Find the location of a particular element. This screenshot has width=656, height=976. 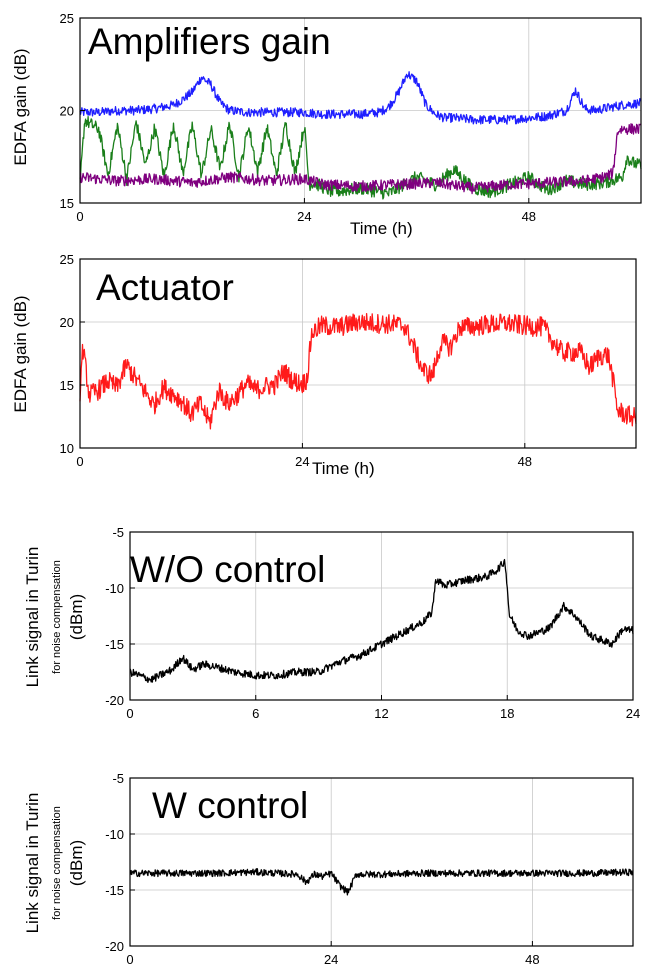

x-tick-label: 12 is located at coordinates (381, 713).